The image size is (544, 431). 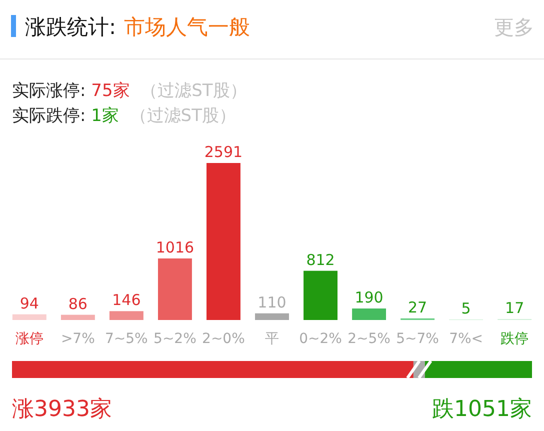 What do you see at coordinates (62, 409) in the screenshot?
I see `text: 涨3933家` at bounding box center [62, 409].